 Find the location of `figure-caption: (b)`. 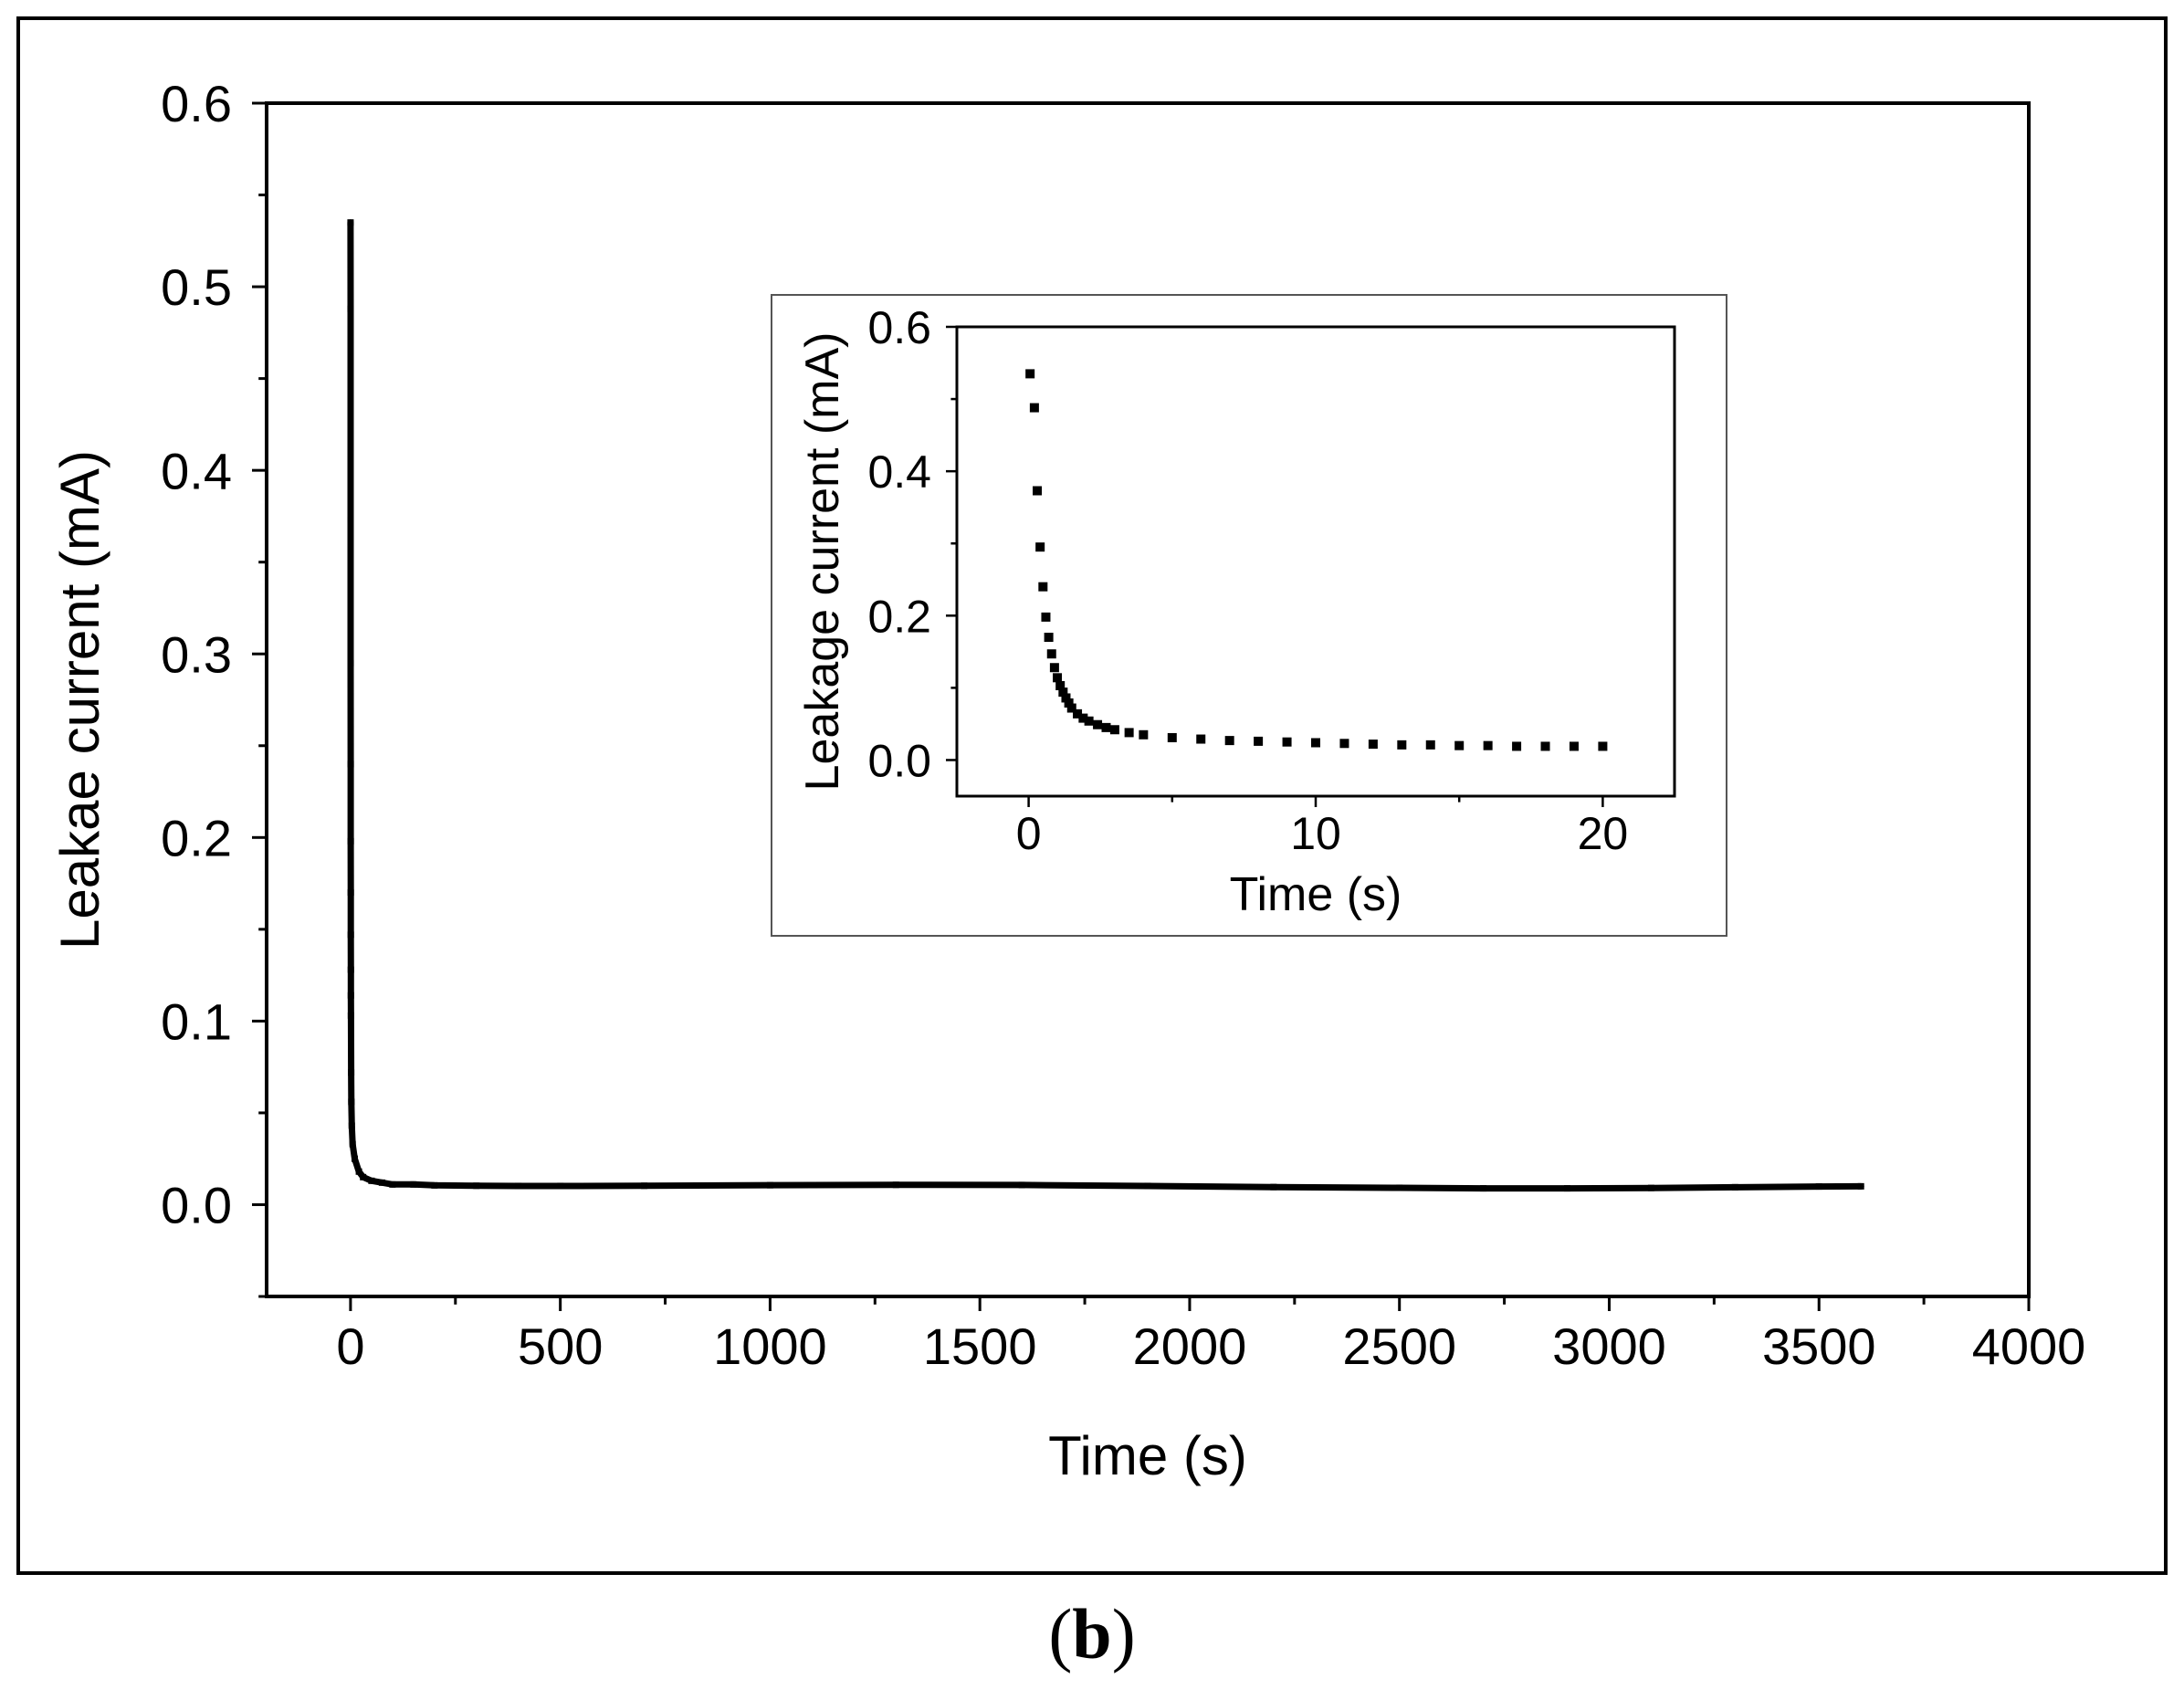

figure-caption: (b) is located at coordinates (1092, 1634).